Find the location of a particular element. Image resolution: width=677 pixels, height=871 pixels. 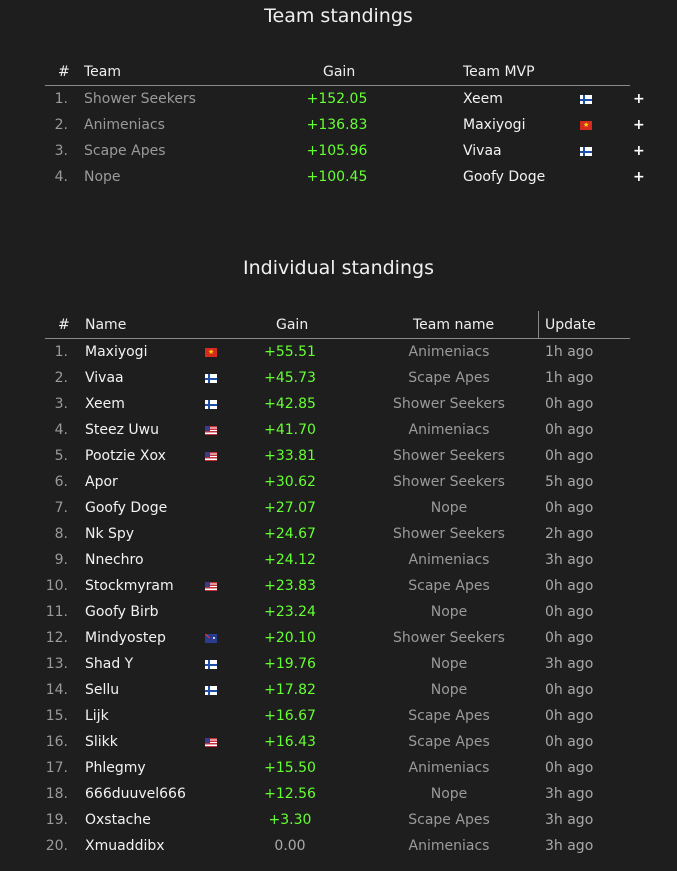

team-row: 2. Animeniacs +136.83 Maxiyogi + is located at coordinates (338, 125).